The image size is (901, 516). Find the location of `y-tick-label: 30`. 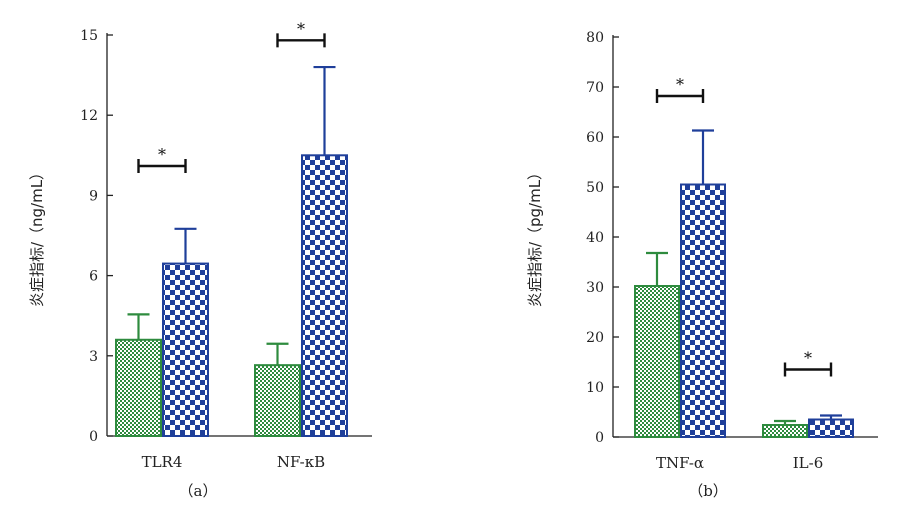

y-tick-label: 30 is located at coordinates (595, 288).